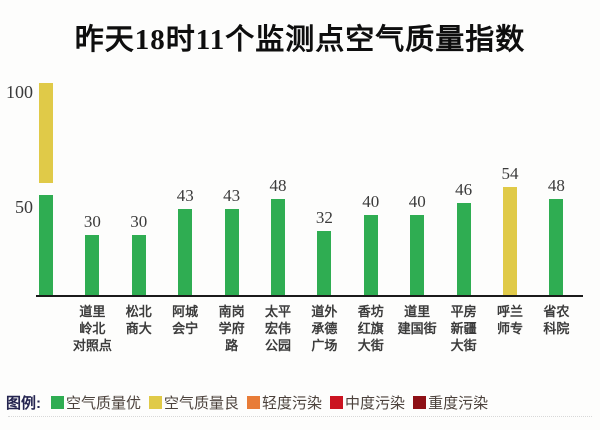  I want to click on bar-value-9: 54, so click(510, 173).